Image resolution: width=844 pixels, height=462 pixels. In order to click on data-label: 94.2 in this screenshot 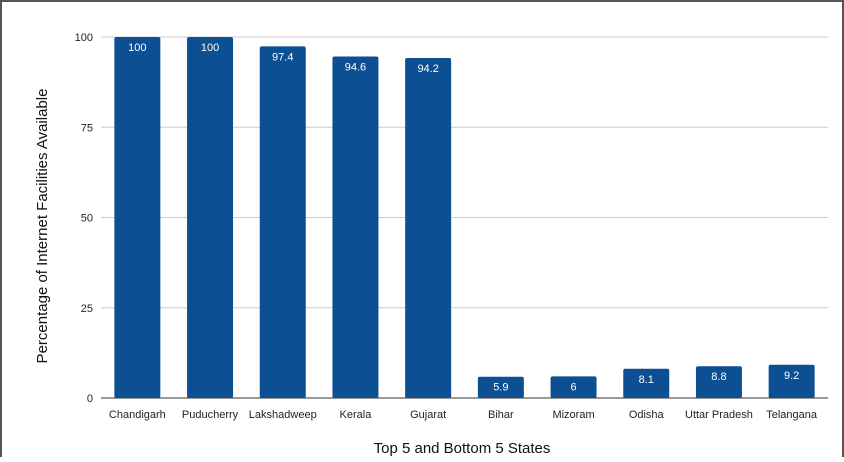, I will do `click(427, 69)`.